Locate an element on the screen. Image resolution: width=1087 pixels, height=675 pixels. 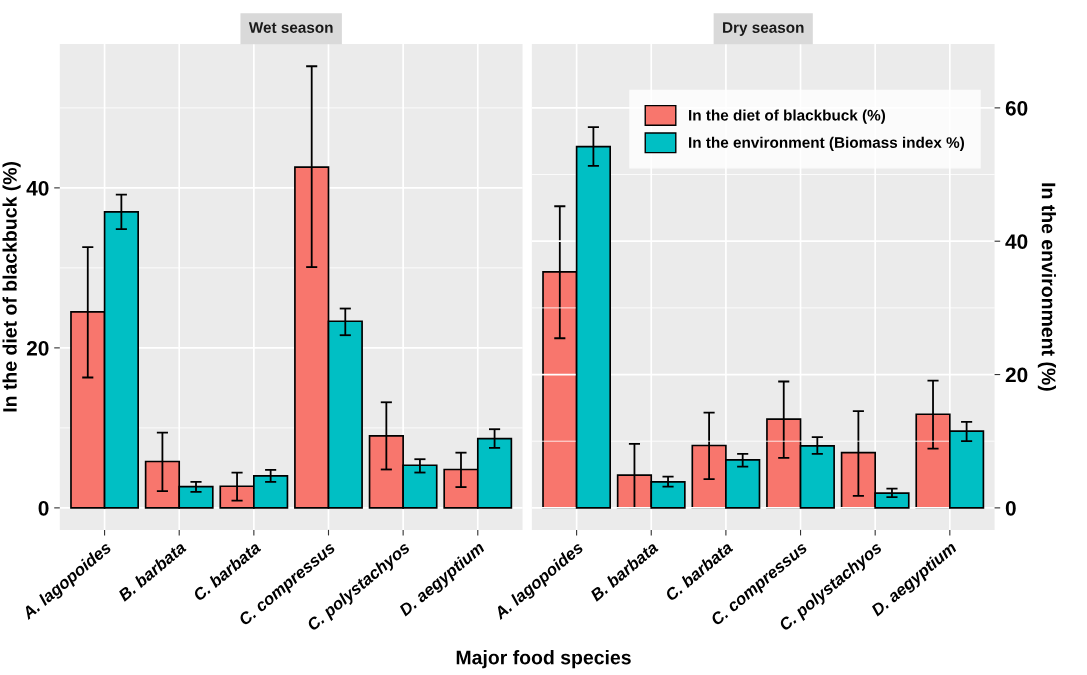
y2-axis-title: In the environment (%) is located at coordinates (1046, 287).